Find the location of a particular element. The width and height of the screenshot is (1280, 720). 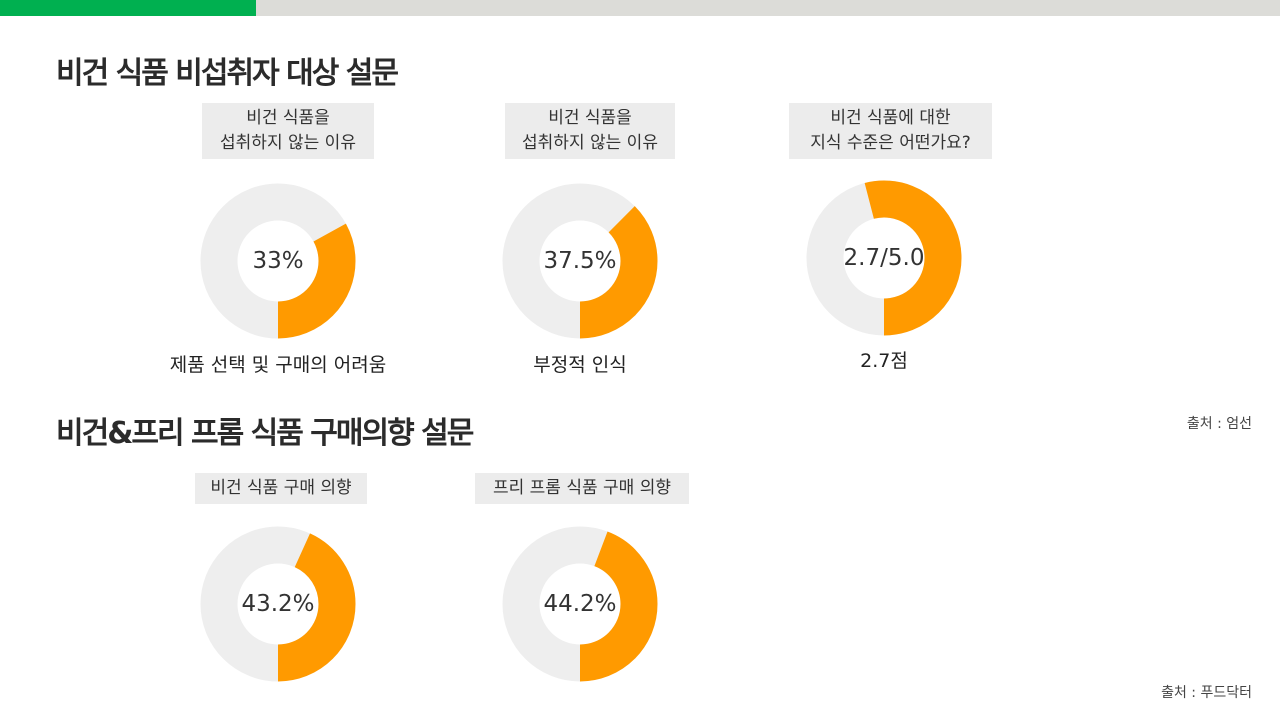

chart-4-value-label: 43.2% is located at coordinates (278, 604).